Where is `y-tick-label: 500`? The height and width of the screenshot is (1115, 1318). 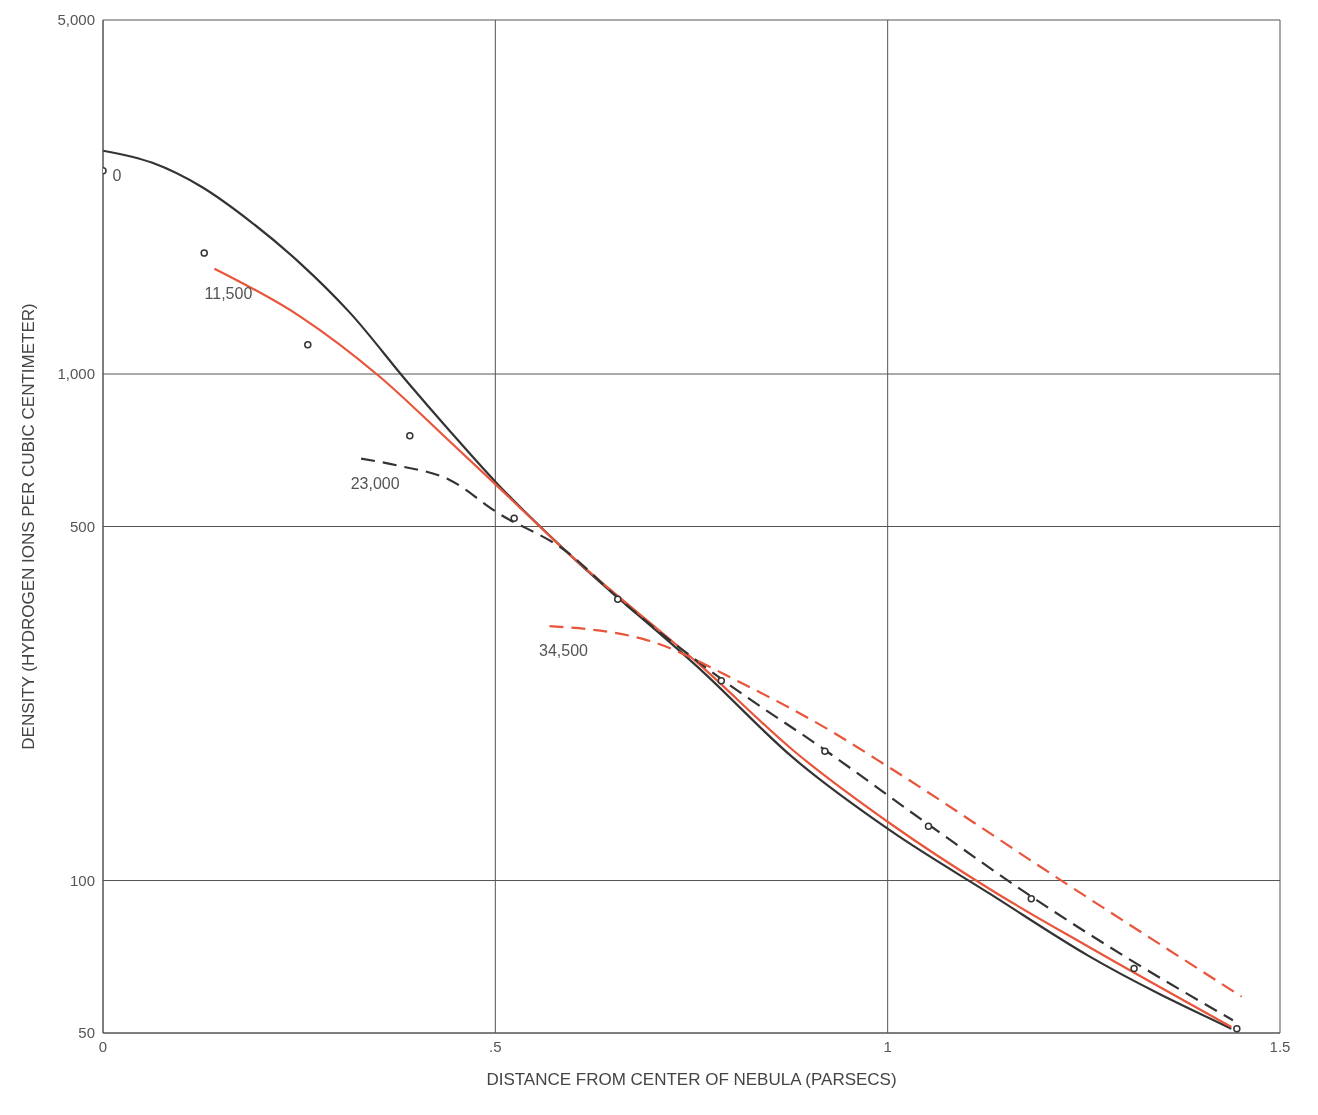
y-tick-label: 500 is located at coordinates (82, 526).